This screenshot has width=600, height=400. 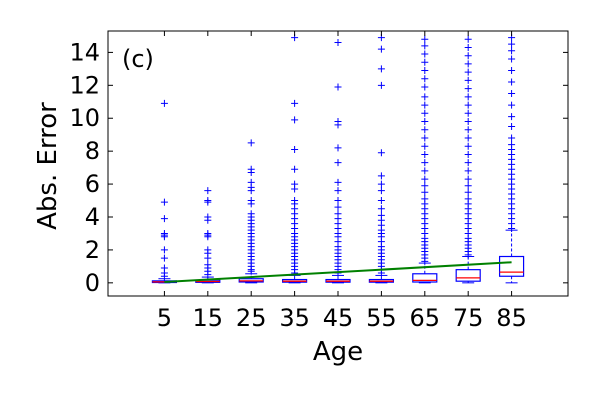 I want to click on x-tick-label: 5, so click(x=164, y=318).